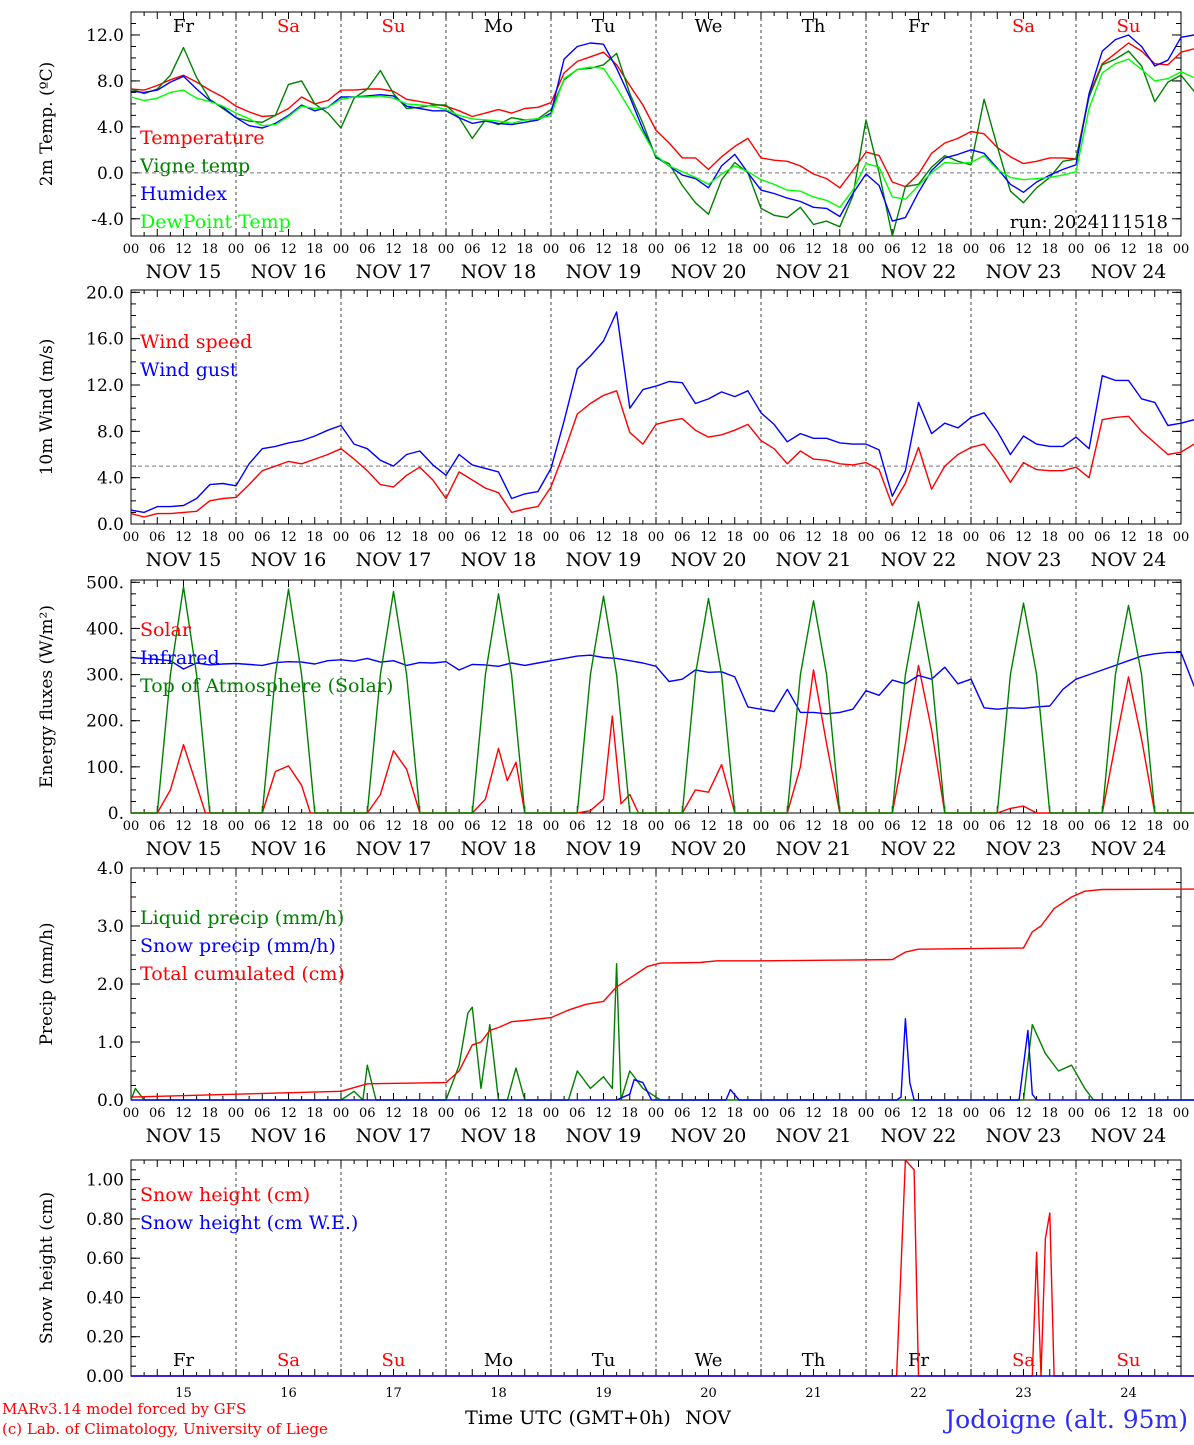 Image resolution: width=1194 pixels, height=1445 pixels. Describe the element at coordinates (604, 1360) in the screenshot. I see `day-of-week-label: Tu` at that location.